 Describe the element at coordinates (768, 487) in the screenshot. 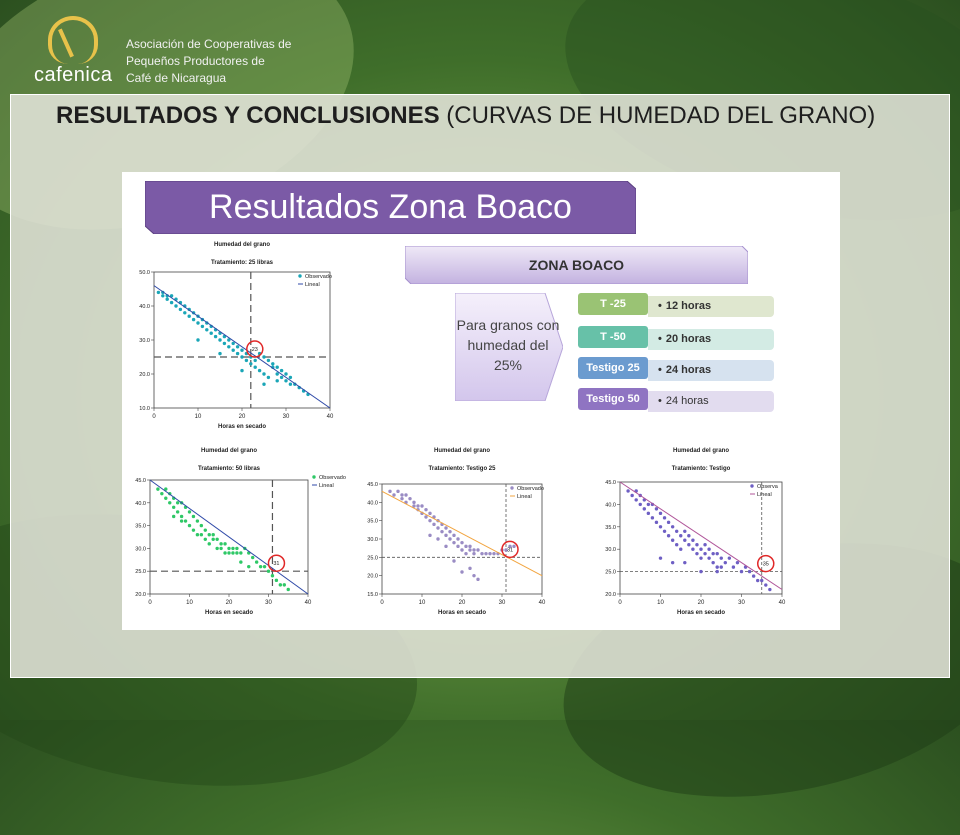

I see `legend-label: Observa` at that location.